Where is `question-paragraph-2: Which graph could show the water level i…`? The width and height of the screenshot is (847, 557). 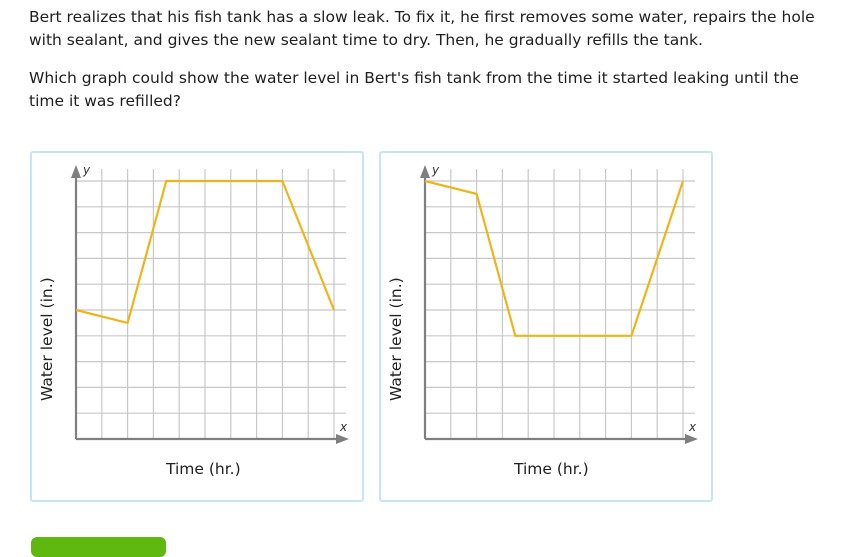
question-paragraph-2: Which graph could show the water level i… is located at coordinates (414, 89).